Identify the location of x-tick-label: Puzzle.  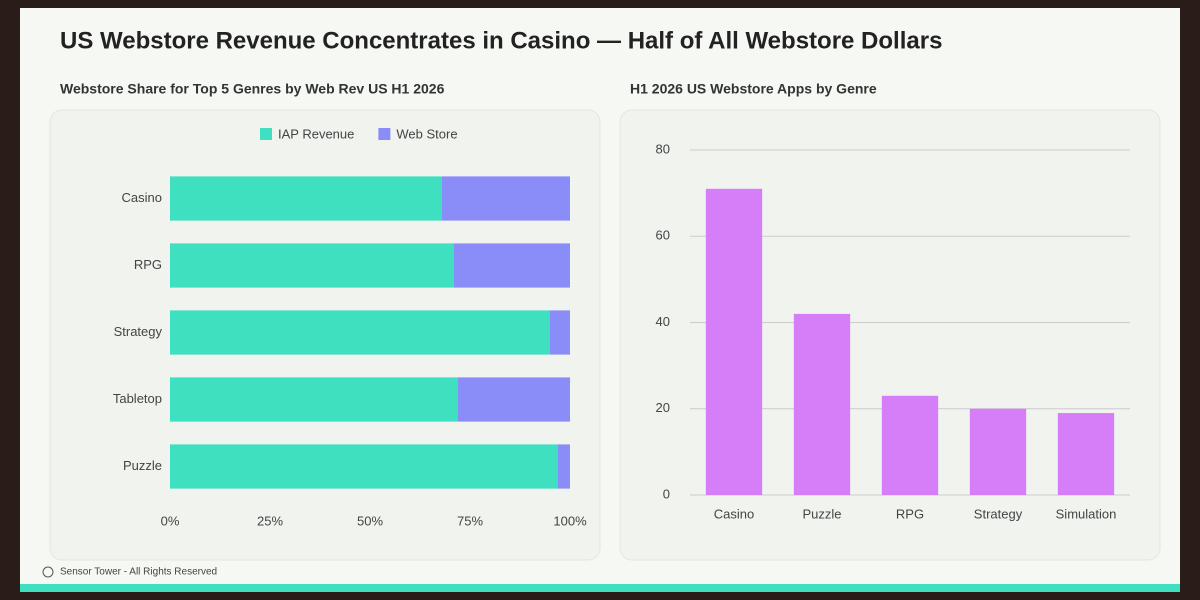
(821, 513).